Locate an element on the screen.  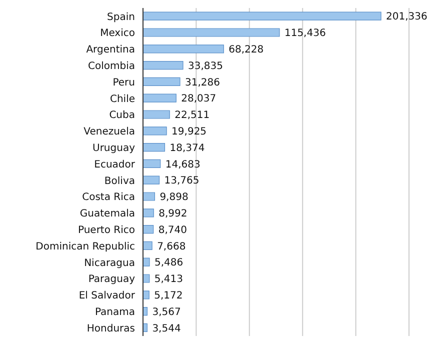
data-label: 7,668 is located at coordinates (171, 246).